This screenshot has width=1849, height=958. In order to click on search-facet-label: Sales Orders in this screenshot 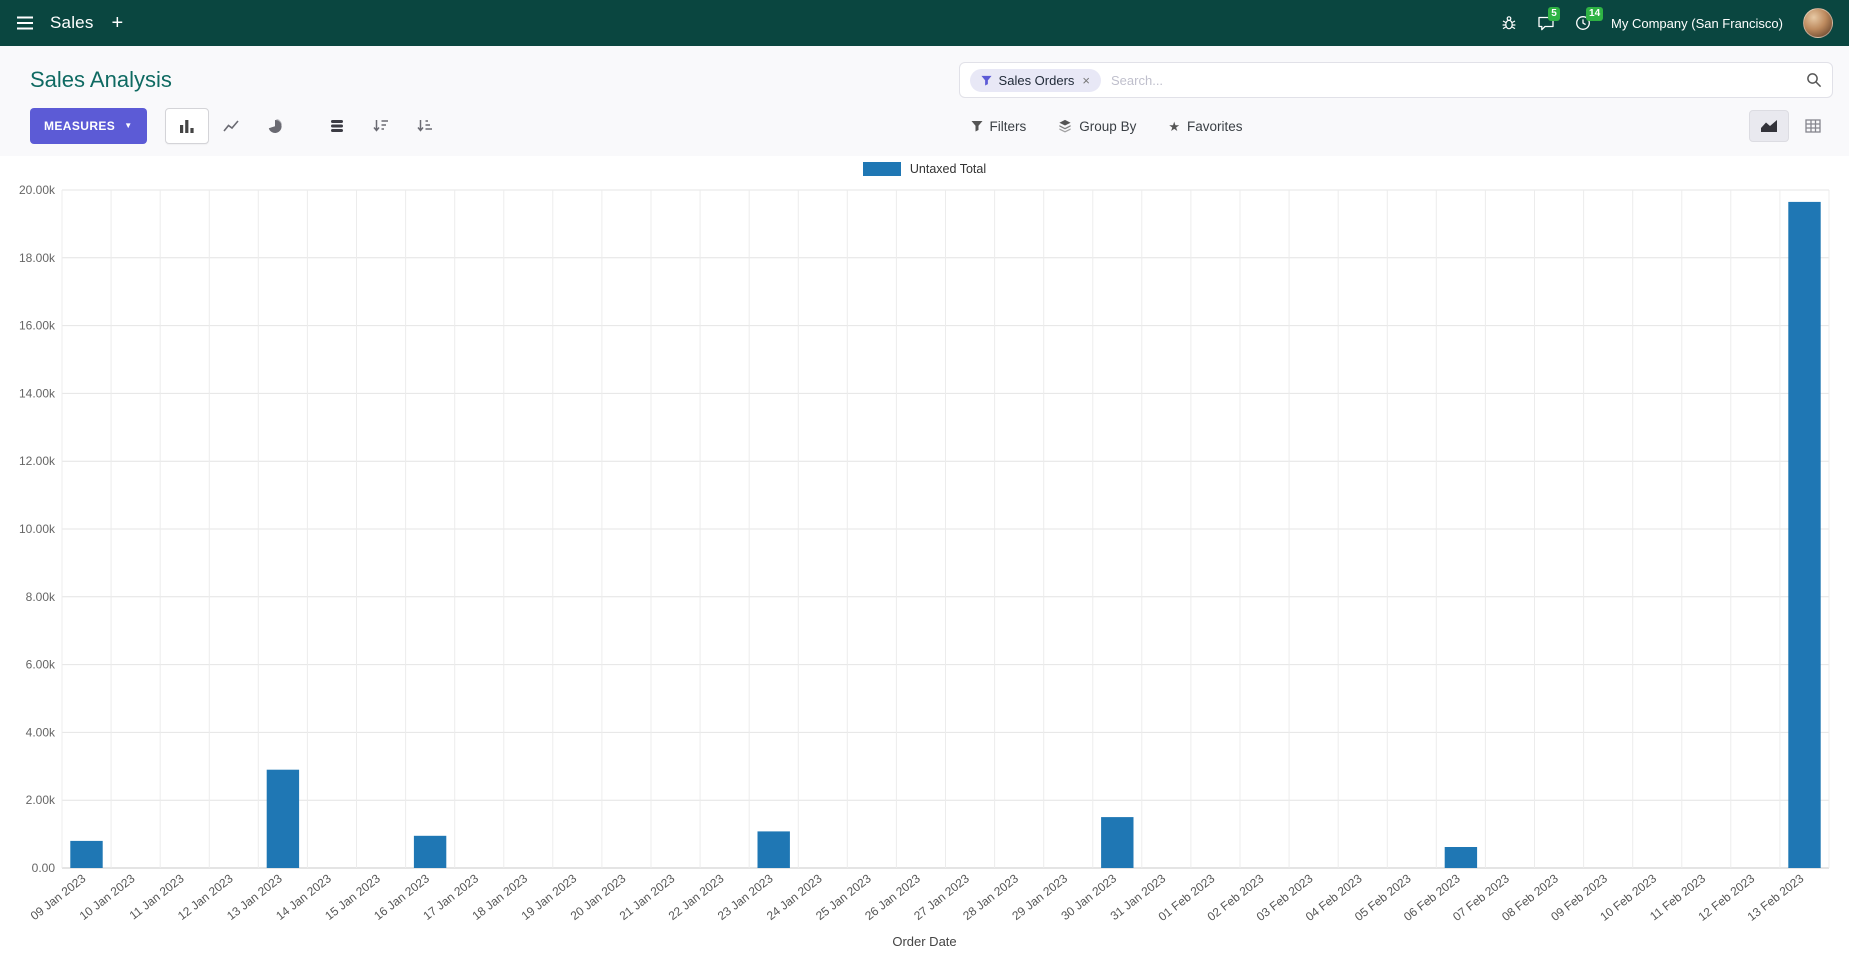, I will do `click(1036, 80)`.